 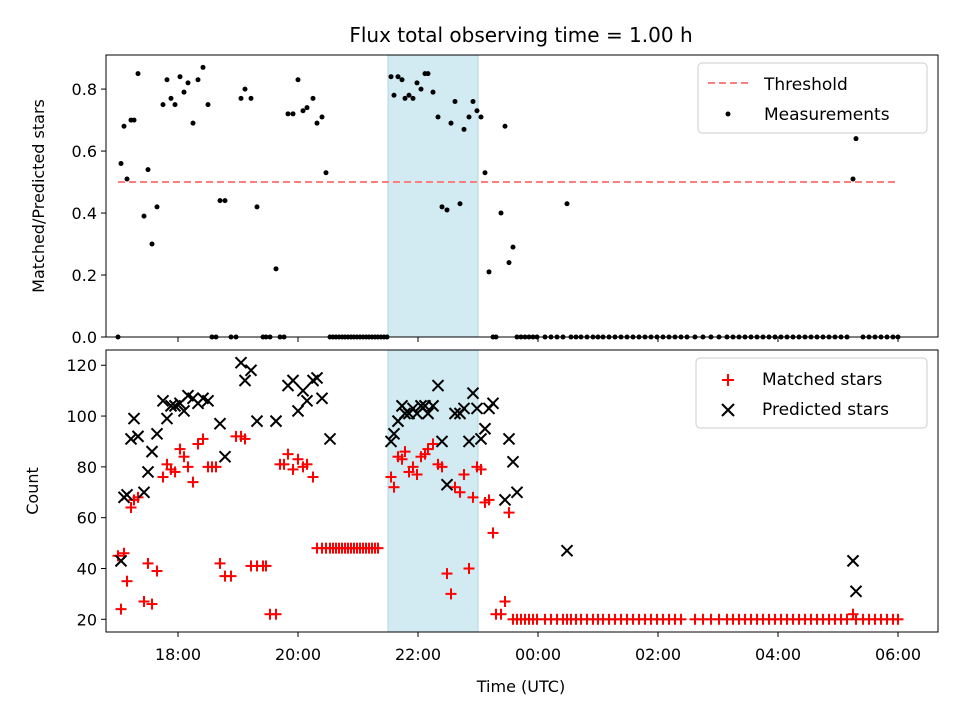 I want to click on y-tick-label: 100, so click(x=81, y=416).